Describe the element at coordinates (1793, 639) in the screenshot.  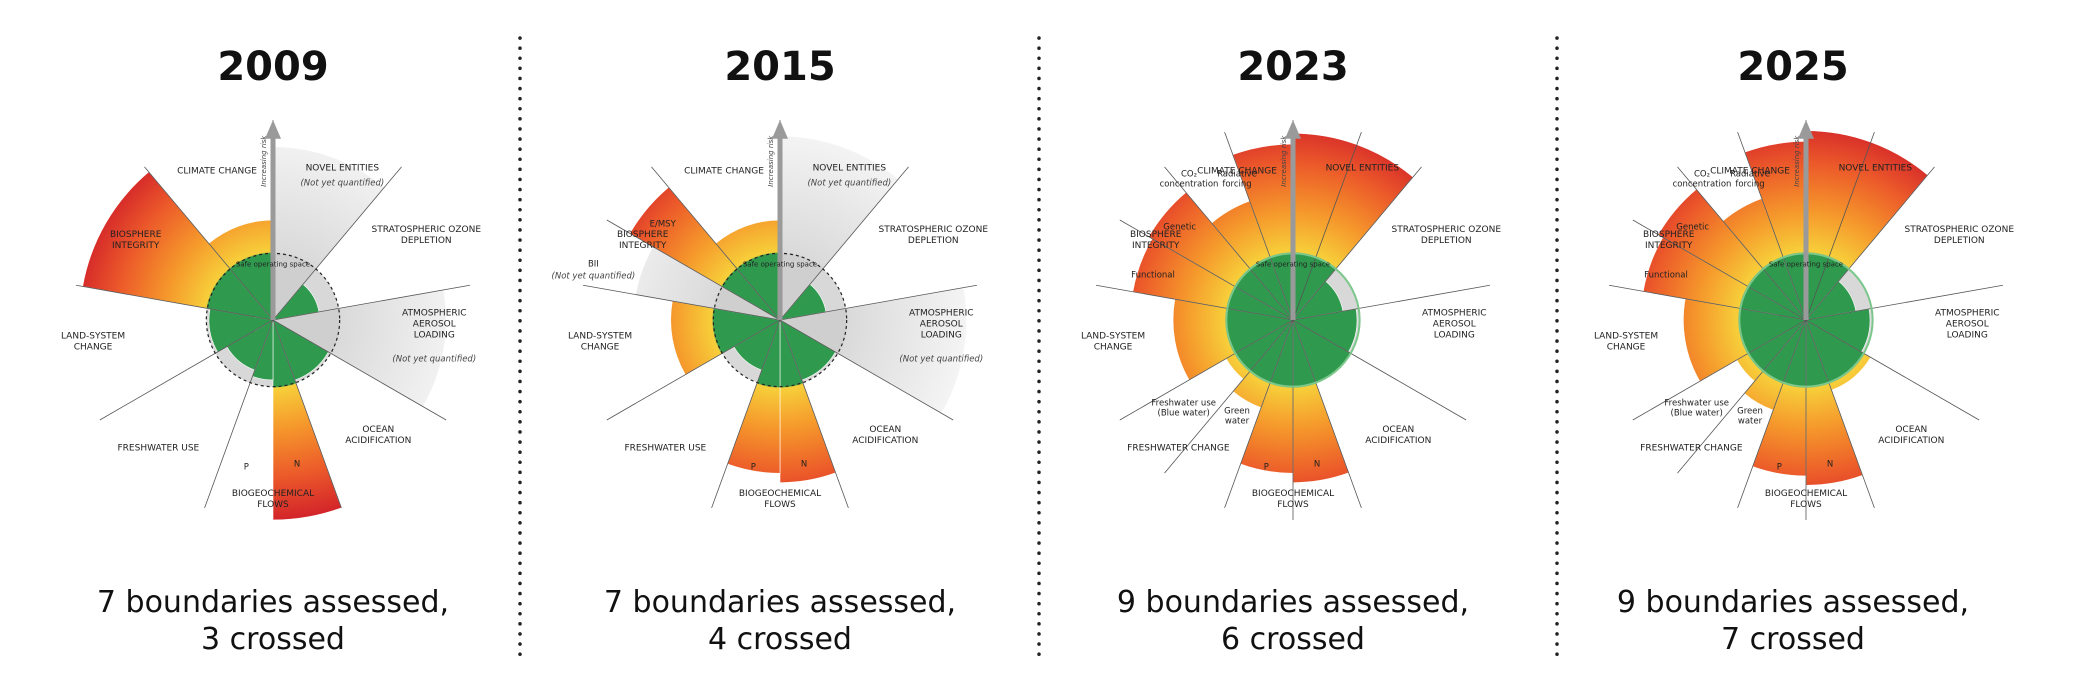
I see `panel-caption: 7 crossed` at that location.